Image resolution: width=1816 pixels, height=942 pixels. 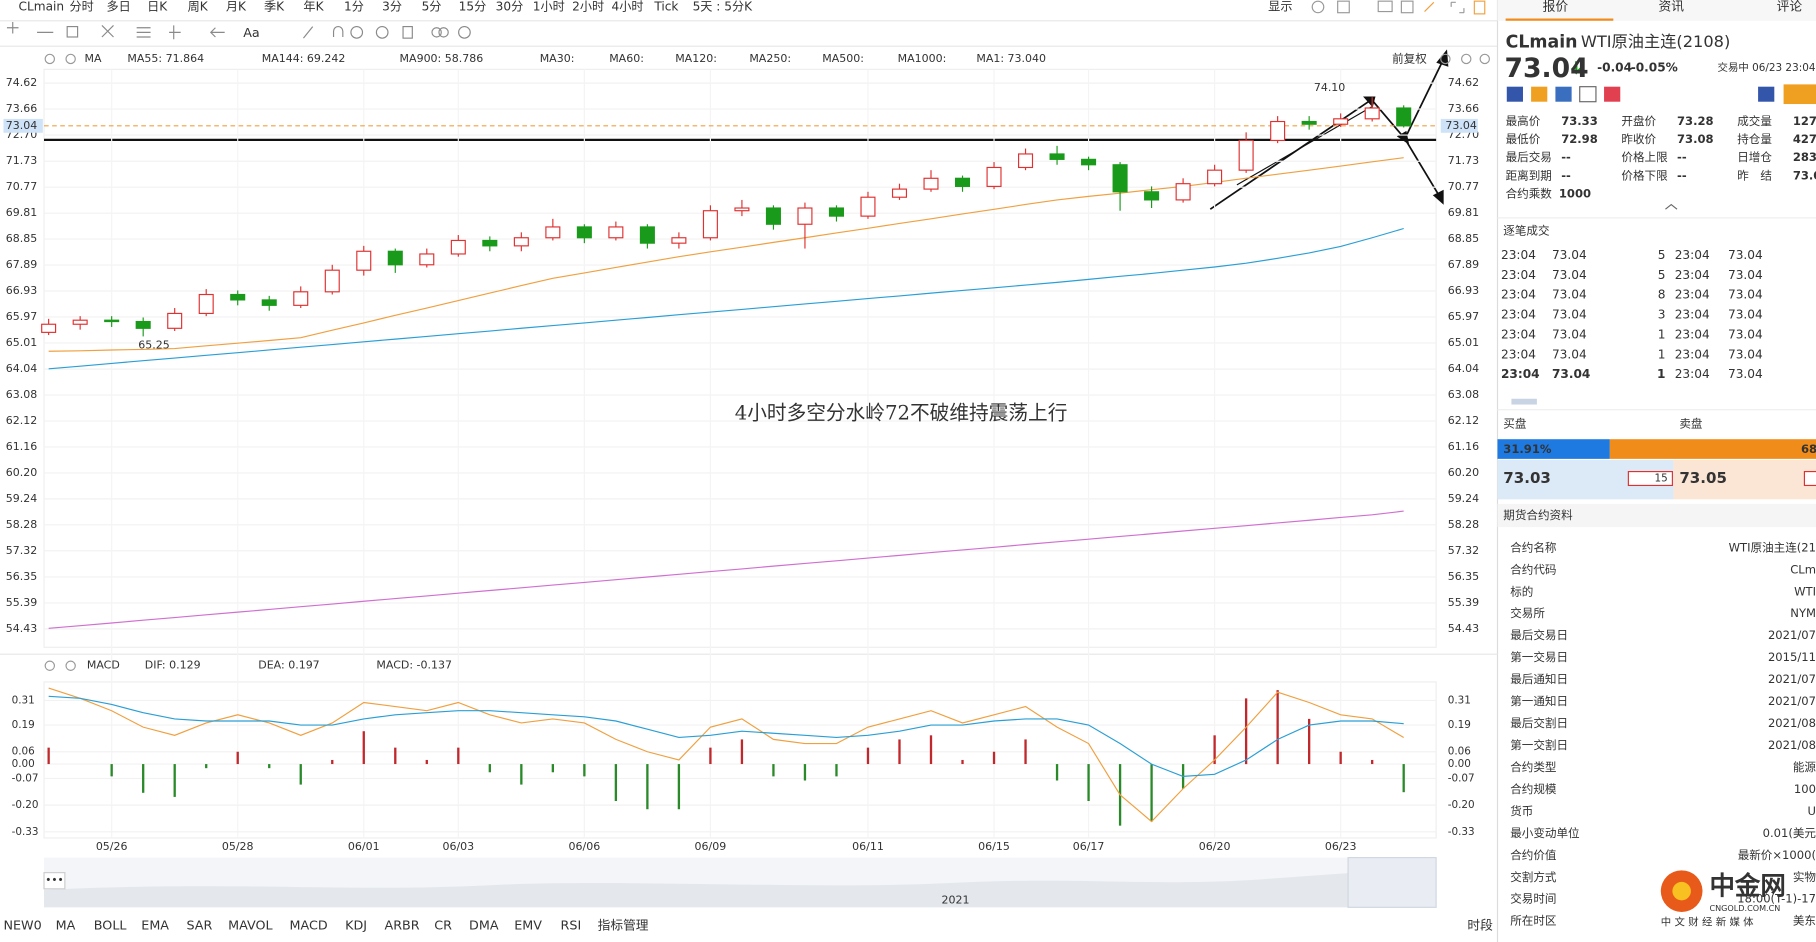 I want to click on period-button: 分时, so click(x=81, y=6).